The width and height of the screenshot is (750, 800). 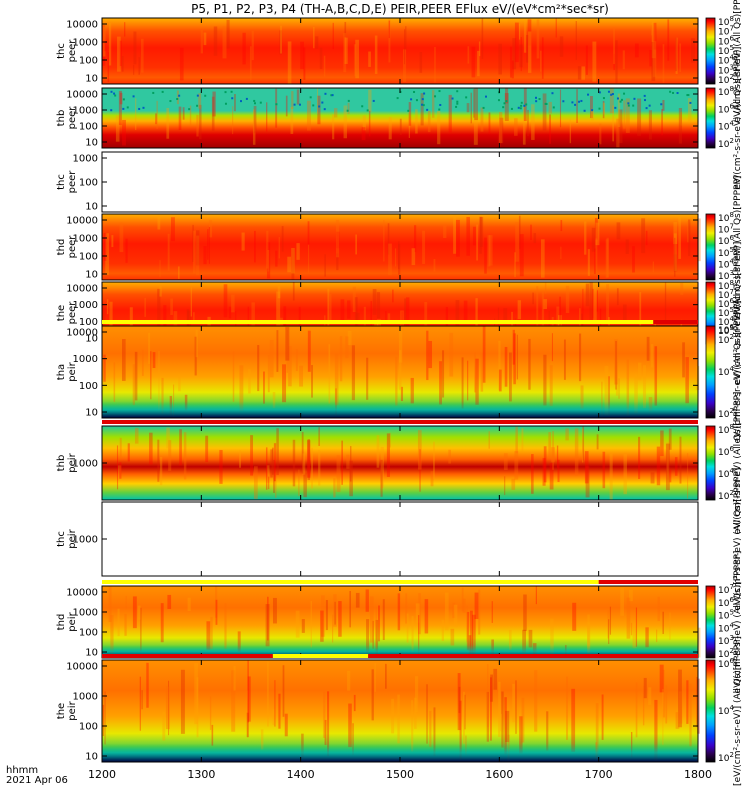 I want to click on y-tick-label: 100, so click(x=88, y=257).